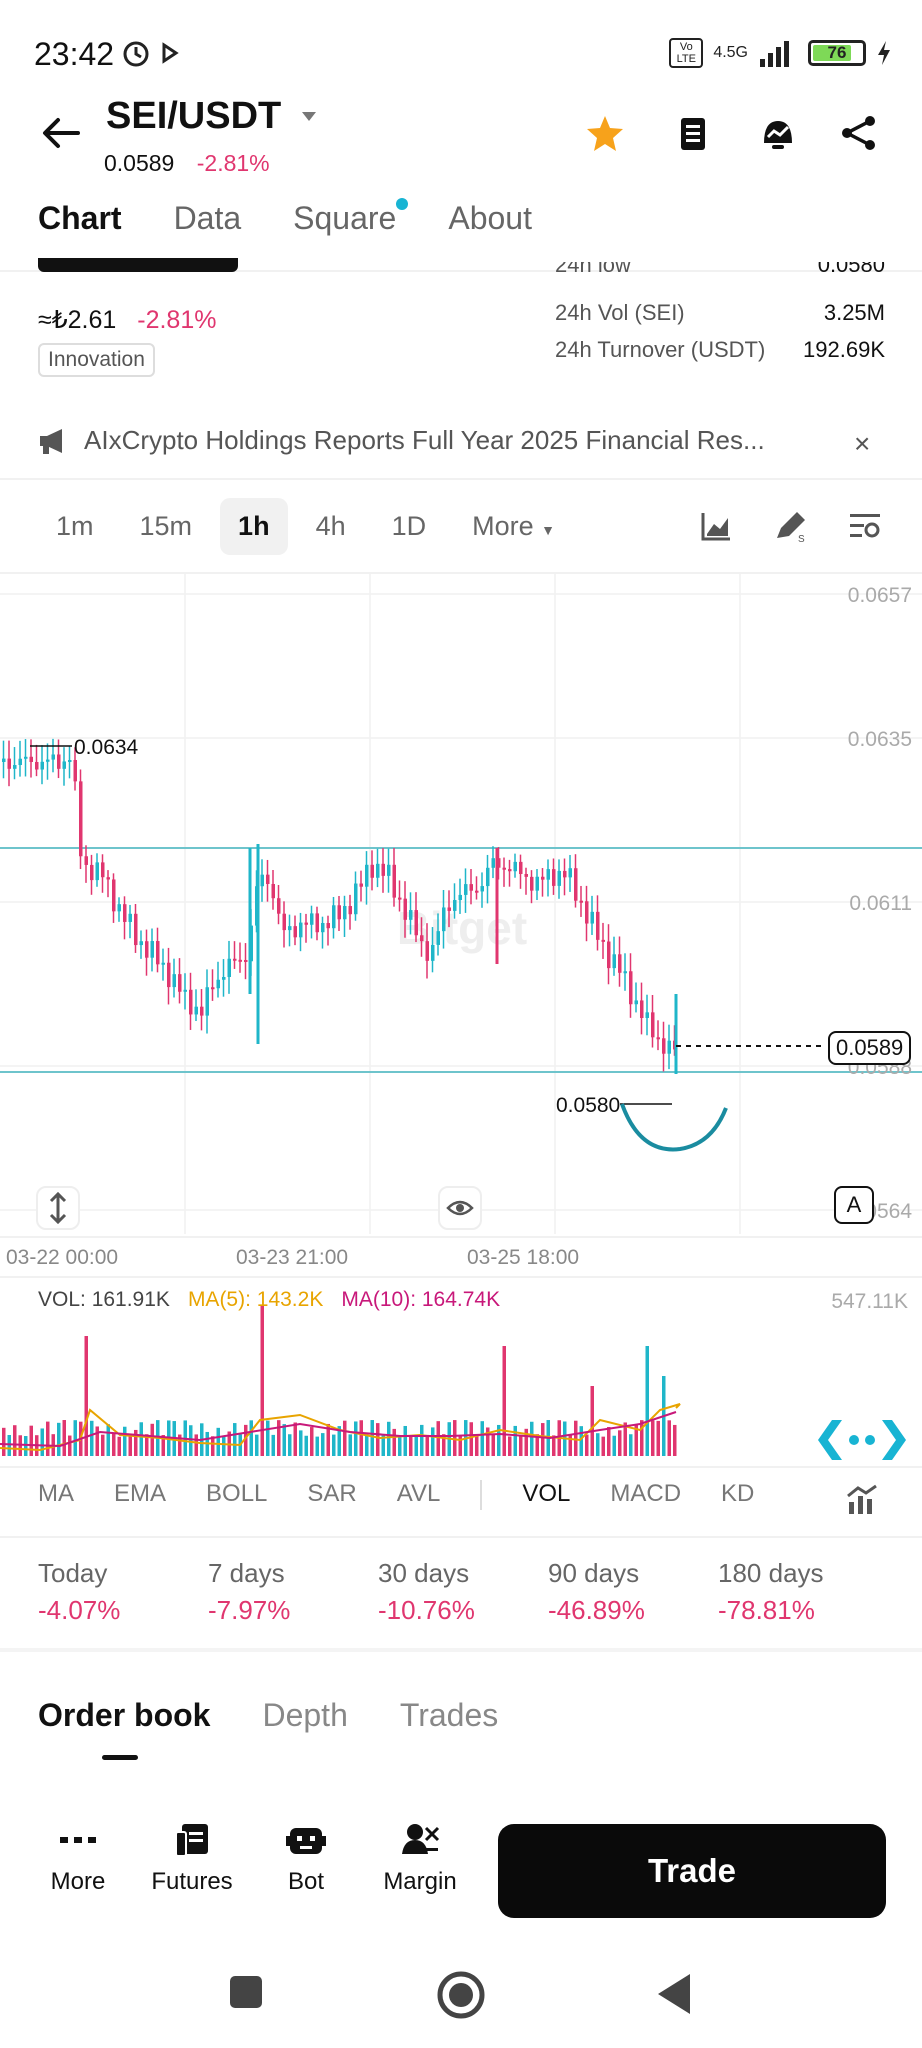 Image resolution: width=922 pixels, height=2048 pixels. Describe the element at coordinates (96, 360) in the screenshot. I see `innovation-tag: Innovation` at that location.